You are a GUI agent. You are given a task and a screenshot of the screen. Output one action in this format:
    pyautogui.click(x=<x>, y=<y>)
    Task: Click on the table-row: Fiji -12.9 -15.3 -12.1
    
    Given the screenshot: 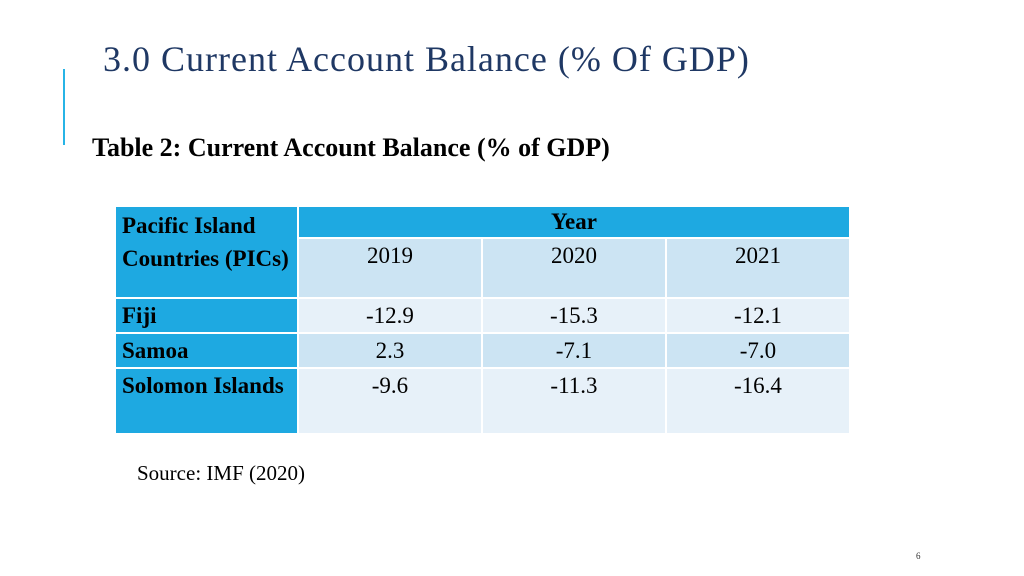 What is the action you would take?
    pyautogui.click(x=483, y=315)
    